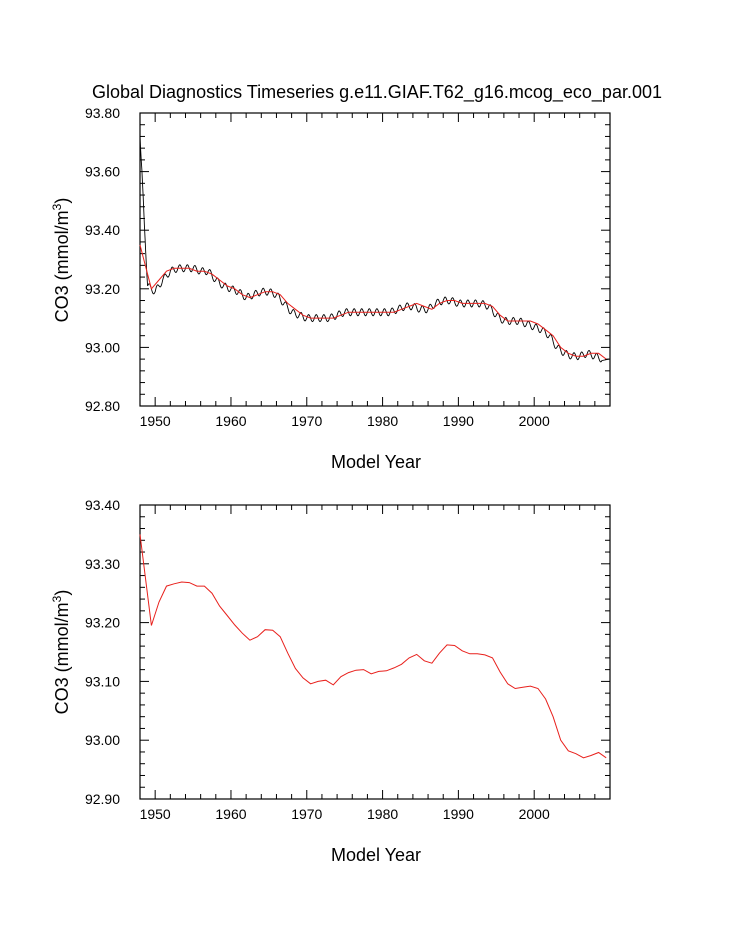 The image size is (733, 945). What do you see at coordinates (458, 421) in the screenshot?
I see `top-x-tick-label: 1990` at bounding box center [458, 421].